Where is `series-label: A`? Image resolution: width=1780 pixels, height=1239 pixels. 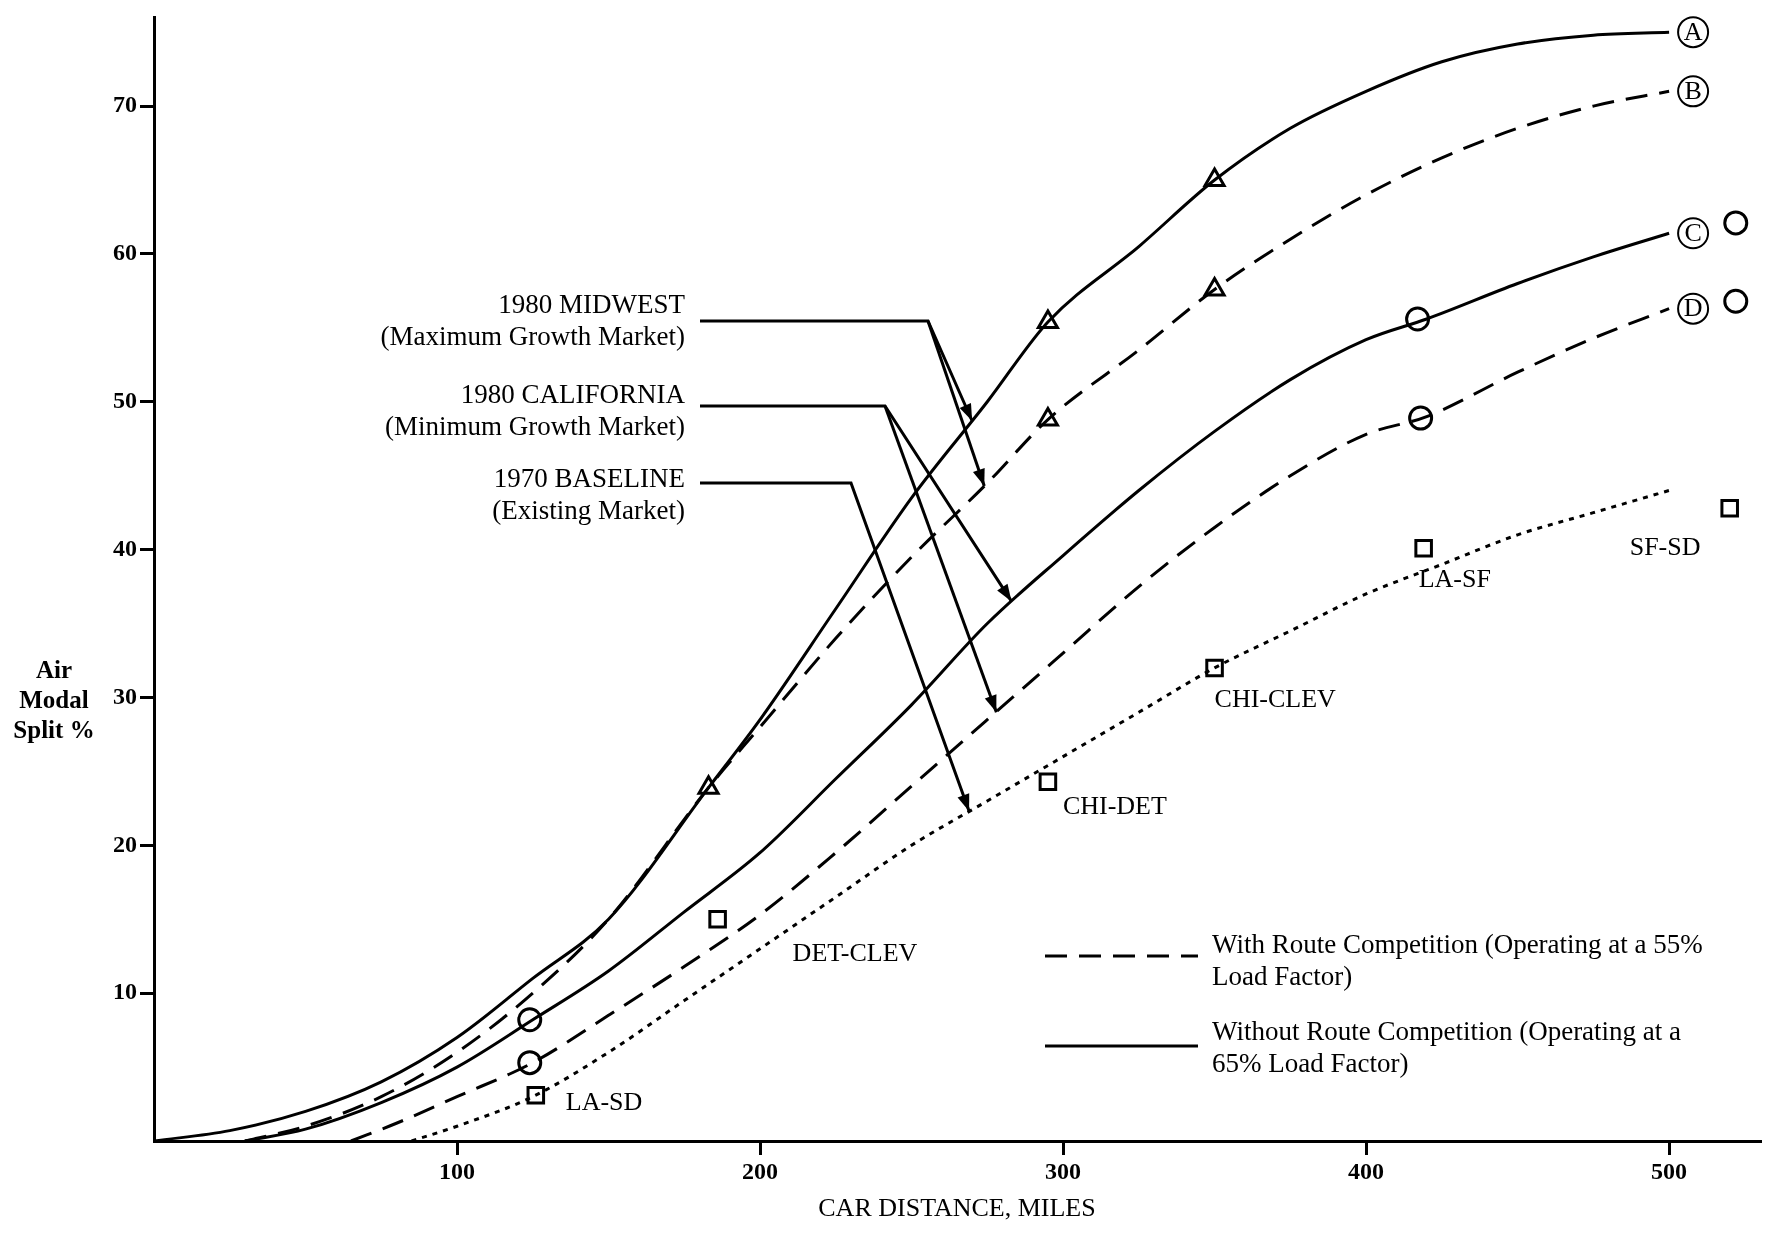 series-label: A is located at coordinates (1693, 32).